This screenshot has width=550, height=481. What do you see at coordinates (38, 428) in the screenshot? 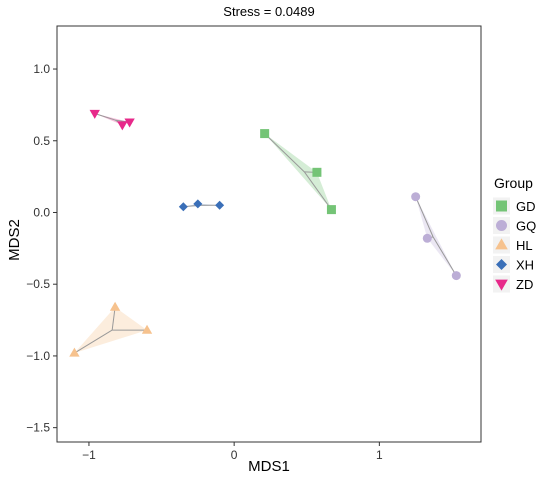
I see `y-tick-label: −1.5` at bounding box center [38, 428].